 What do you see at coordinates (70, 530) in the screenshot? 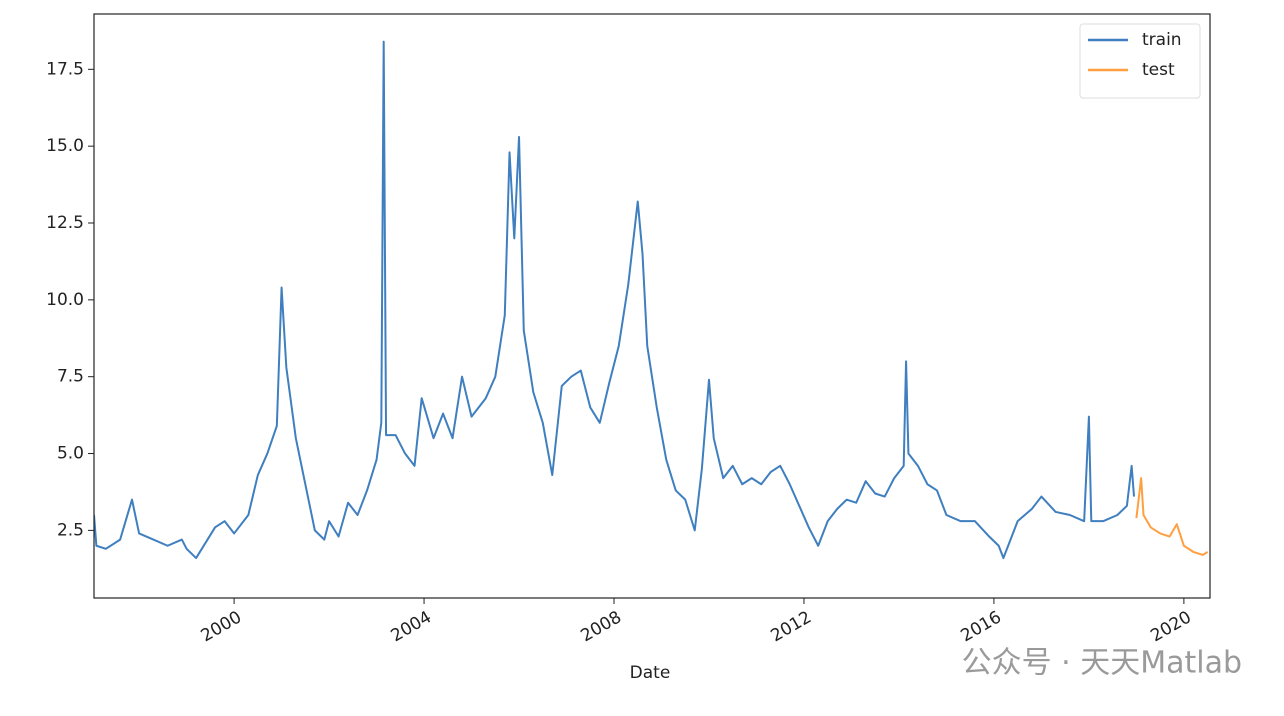
I see `y-tick-label: 2.5` at bounding box center [70, 530].